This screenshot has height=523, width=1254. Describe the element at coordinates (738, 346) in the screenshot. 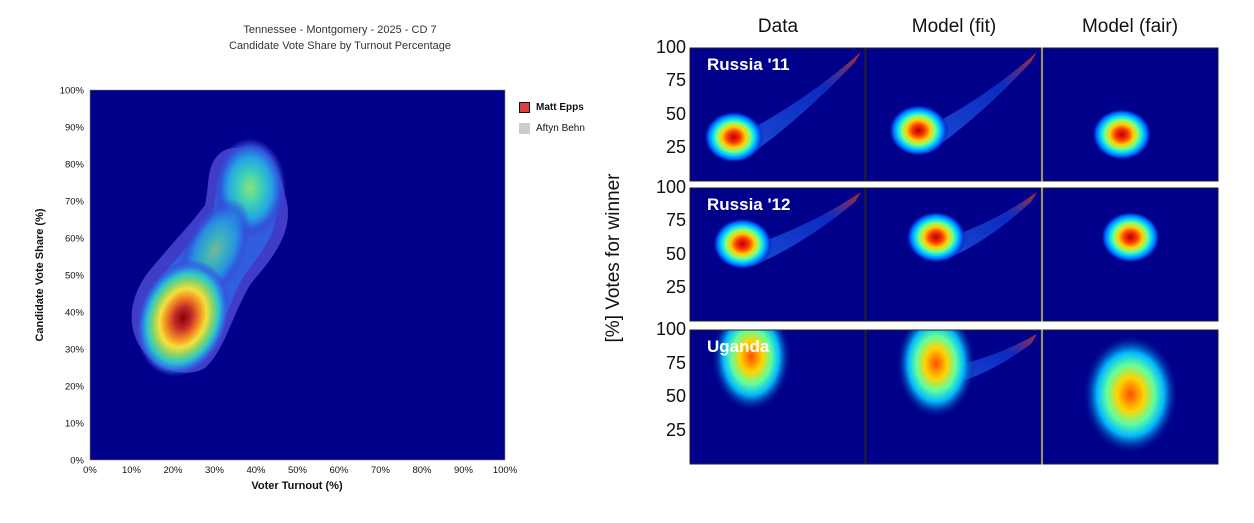

I see `panel-row-label: Uganda` at that location.